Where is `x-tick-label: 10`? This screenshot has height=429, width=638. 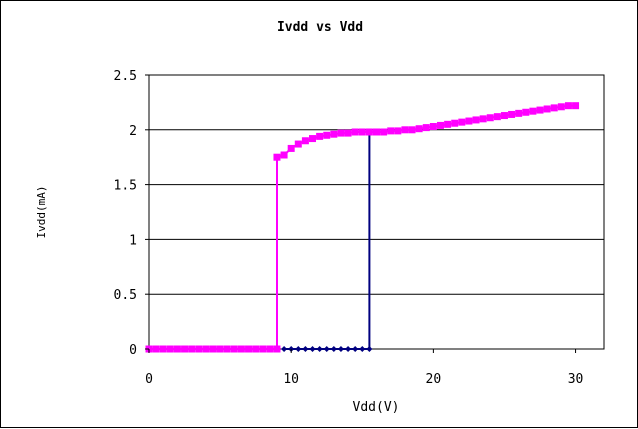 x-tick-label: 10 is located at coordinates (291, 379).